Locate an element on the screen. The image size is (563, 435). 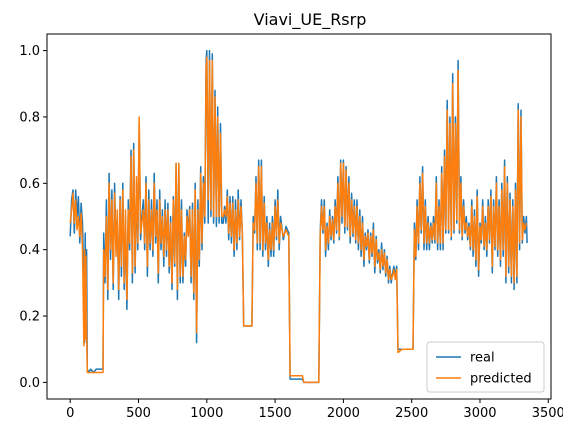
y-tick-label: 0.4 is located at coordinates (29, 250).